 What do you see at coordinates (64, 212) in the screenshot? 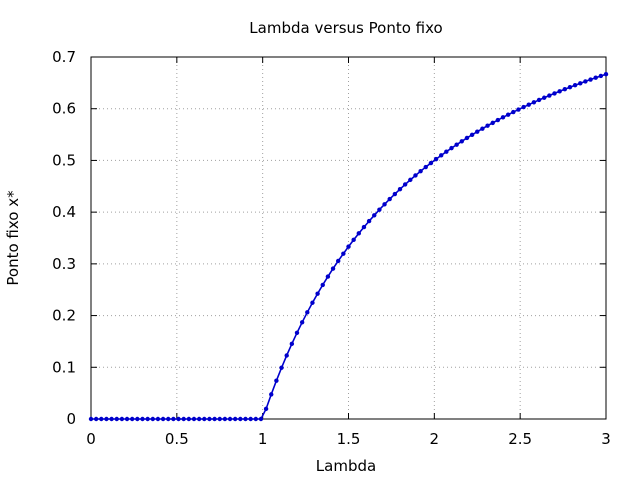
I see `y-tick-label: 0.4` at bounding box center [64, 212].